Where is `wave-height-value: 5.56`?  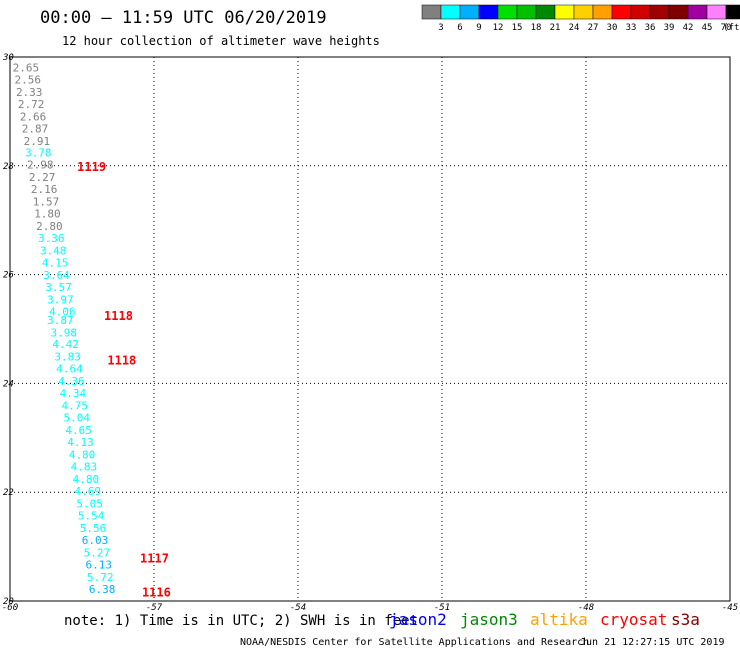 wave-height-value: 5.56 is located at coordinates (93, 528).